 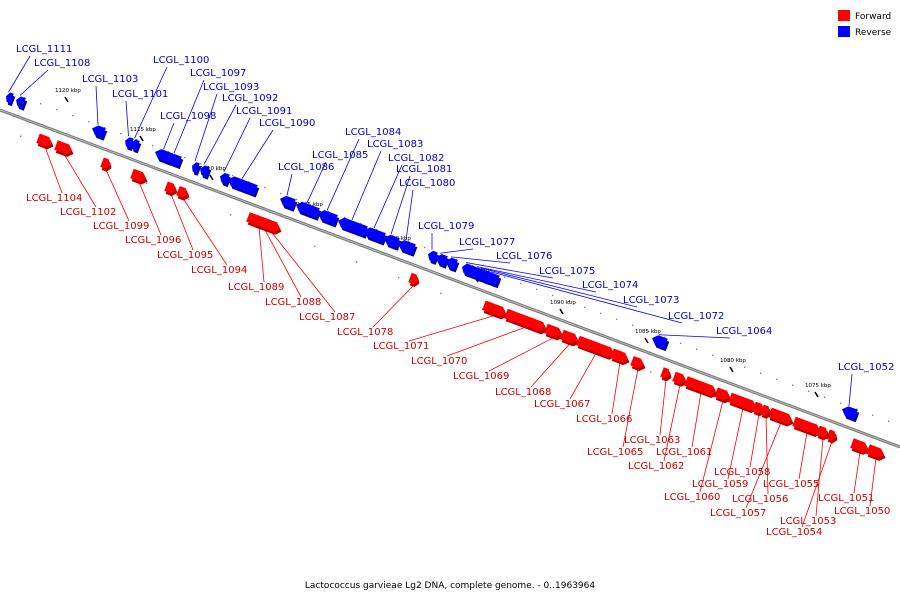 I want to click on gene-lcgl-1082-reverse, so click(x=375, y=235).